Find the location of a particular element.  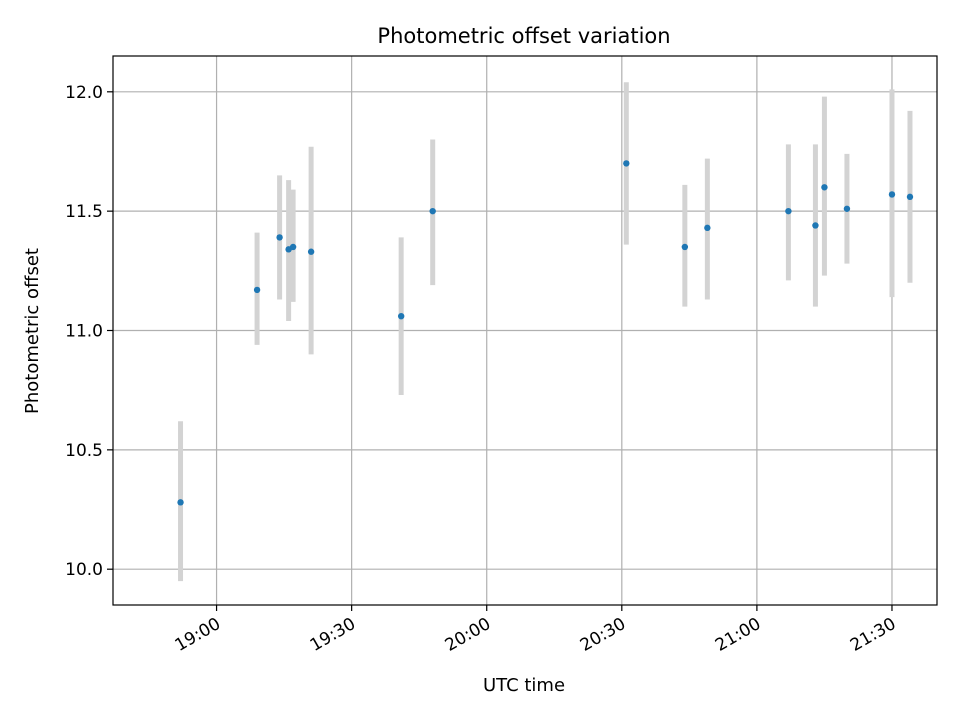

x-tick-label: 21:00 is located at coordinates (738, 635).